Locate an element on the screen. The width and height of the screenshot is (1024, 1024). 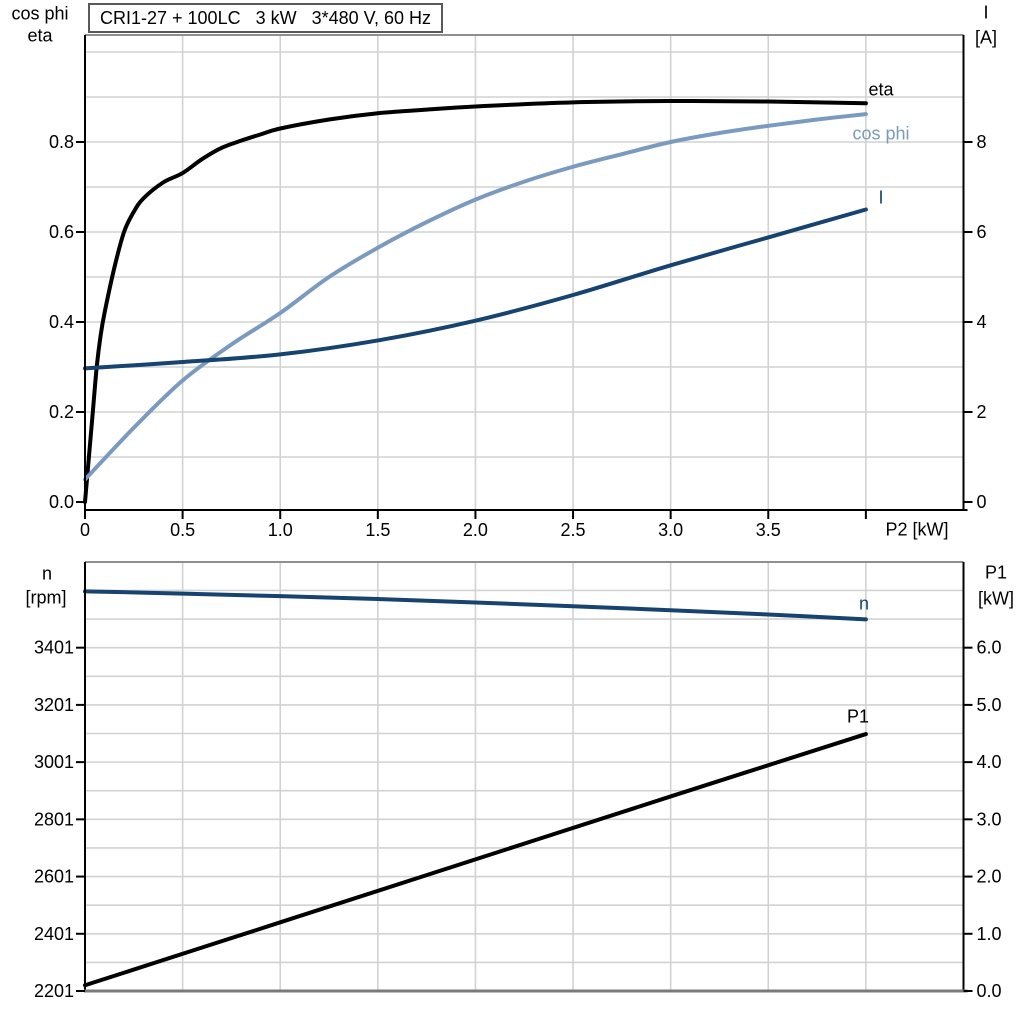
left-tick-label: 0.6 is located at coordinates (61, 232).